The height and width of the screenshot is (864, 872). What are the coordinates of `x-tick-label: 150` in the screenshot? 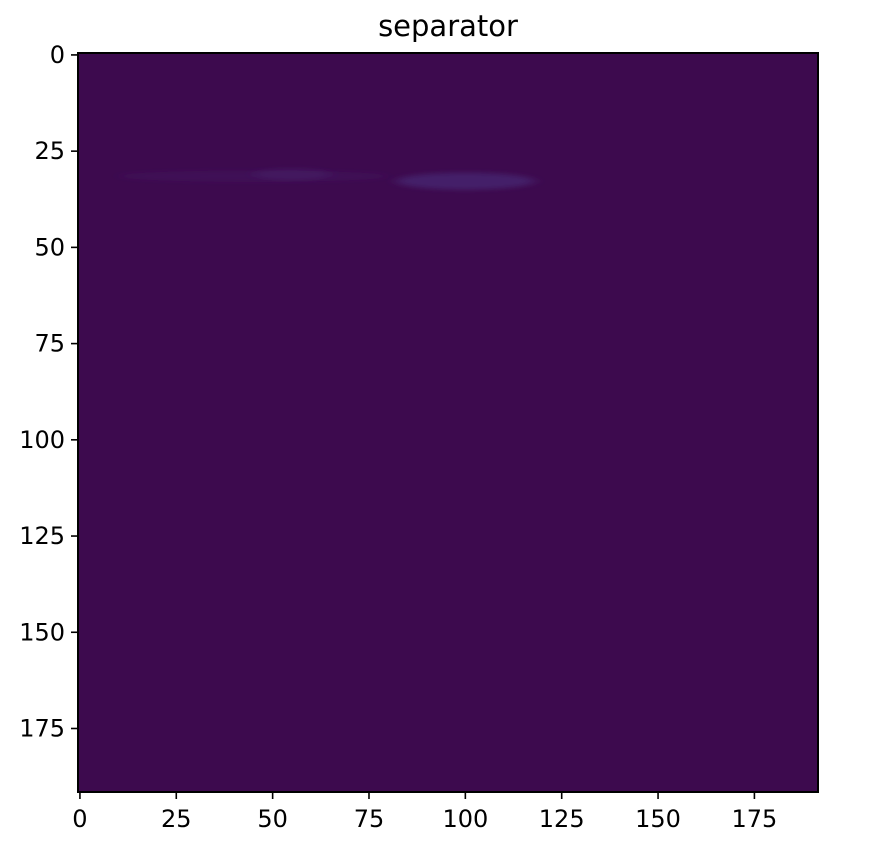 It's located at (658, 819).